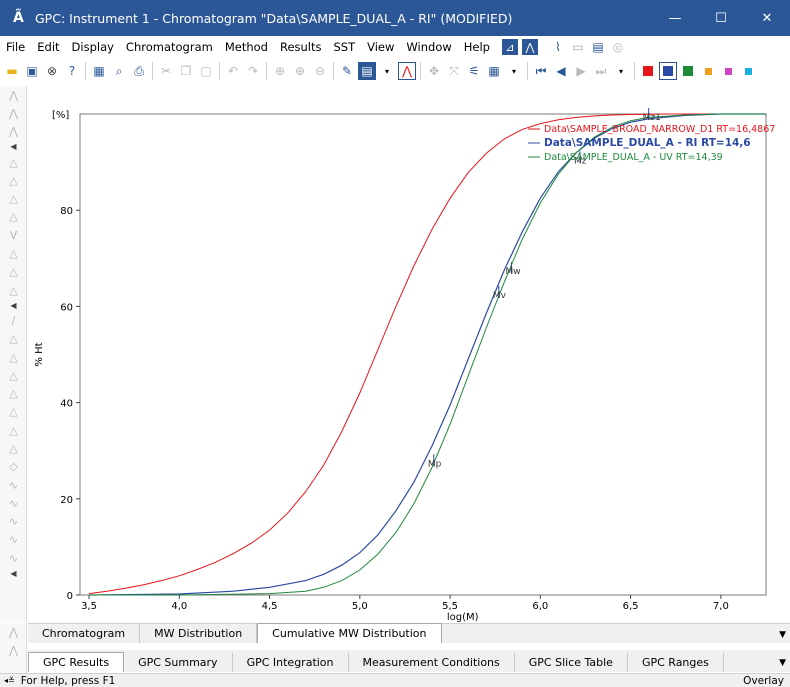 Image resolution: width=790 pixels, height=687 pixels. I want to click on menu-help: Help, so click(476, 47).